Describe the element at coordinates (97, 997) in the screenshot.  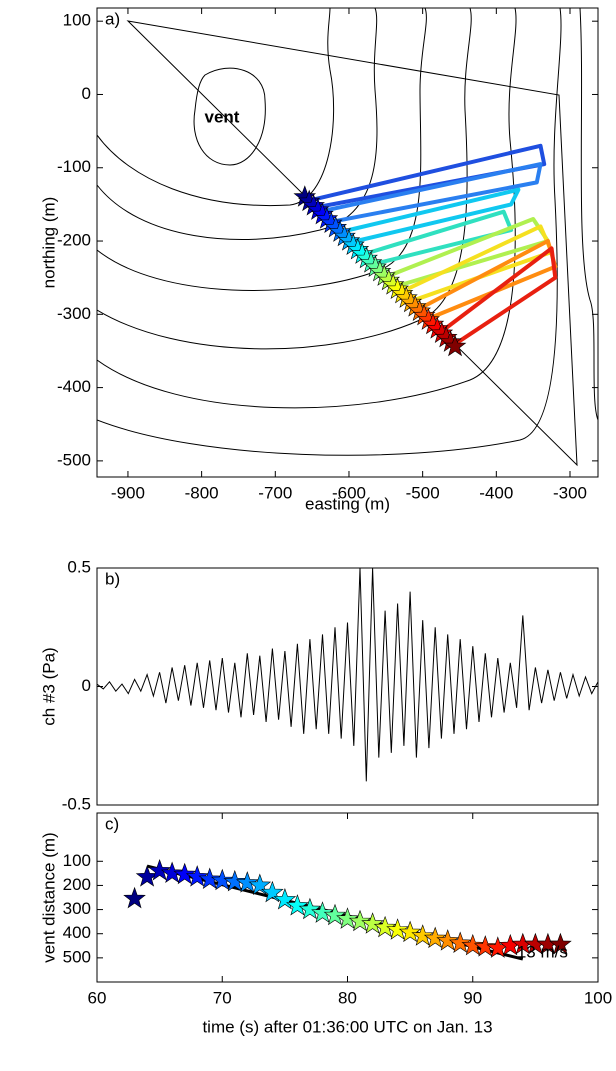
I see `x-tick-label: 60` at that location.